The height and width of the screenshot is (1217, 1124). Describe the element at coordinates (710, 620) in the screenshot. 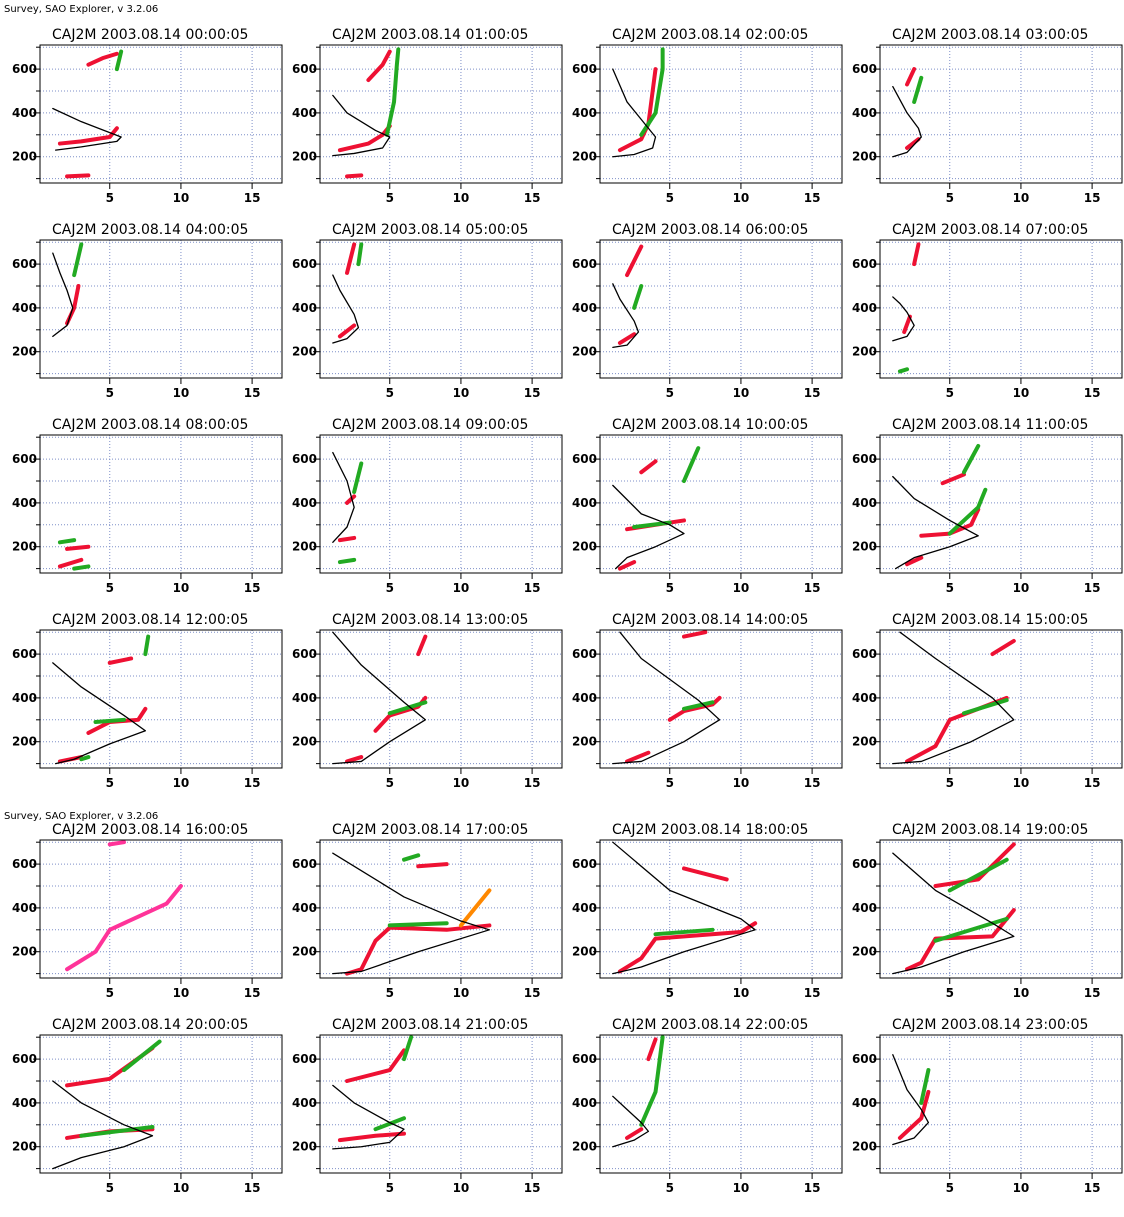

I see `panel-title: CAJ2M 2003.08.14 14:00:05` at that location.